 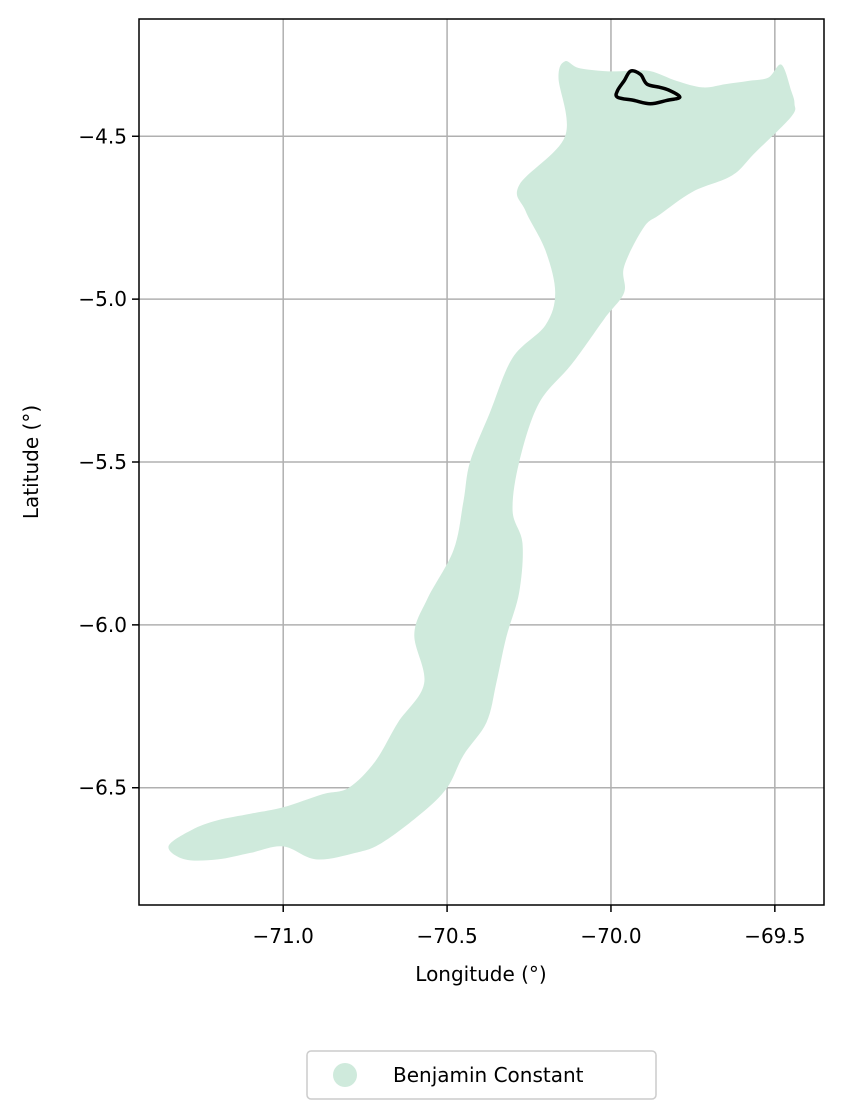 I want to click on y-tick-label: −6.5, so click(x=102, y=788).